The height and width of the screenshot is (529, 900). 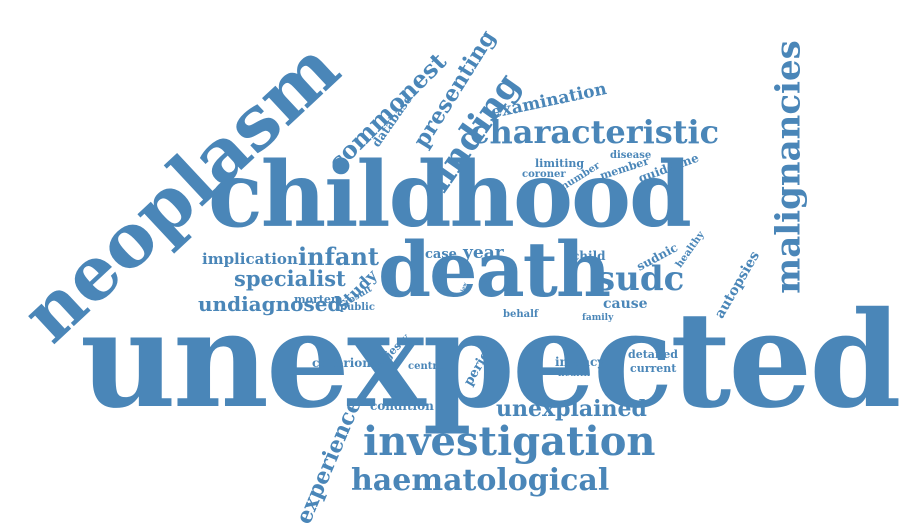 What do you see at coordinates (653, 368) in the screenshot?
I see `word-current: current` at bounding box center [653, 368].